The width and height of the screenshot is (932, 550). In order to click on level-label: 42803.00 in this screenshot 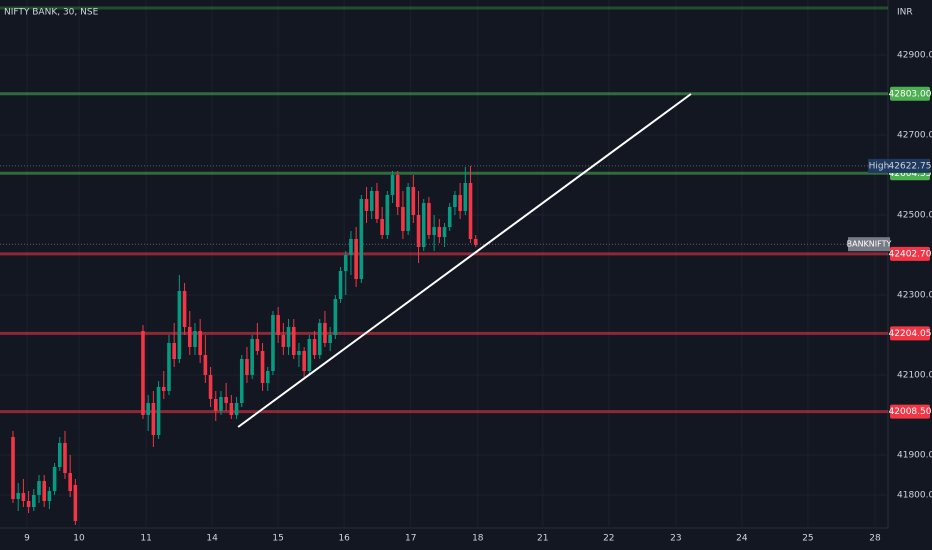, I will do `click(910, 94)`.